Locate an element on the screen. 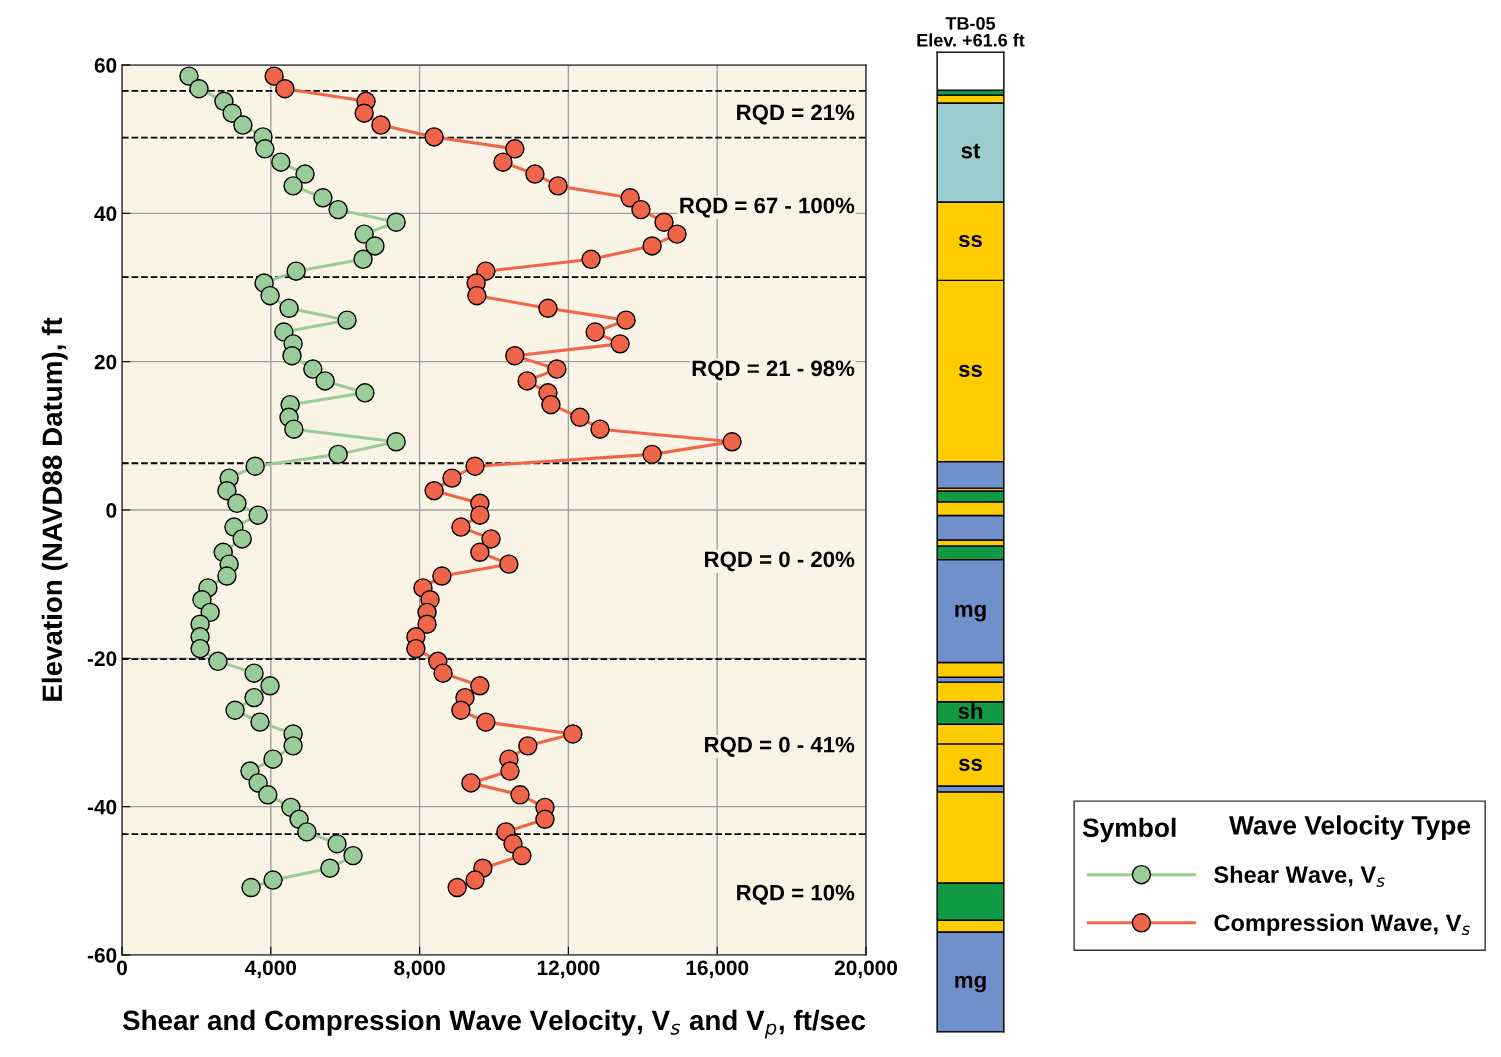  y-tick-label: -20 is located at coordinates (102, 659).